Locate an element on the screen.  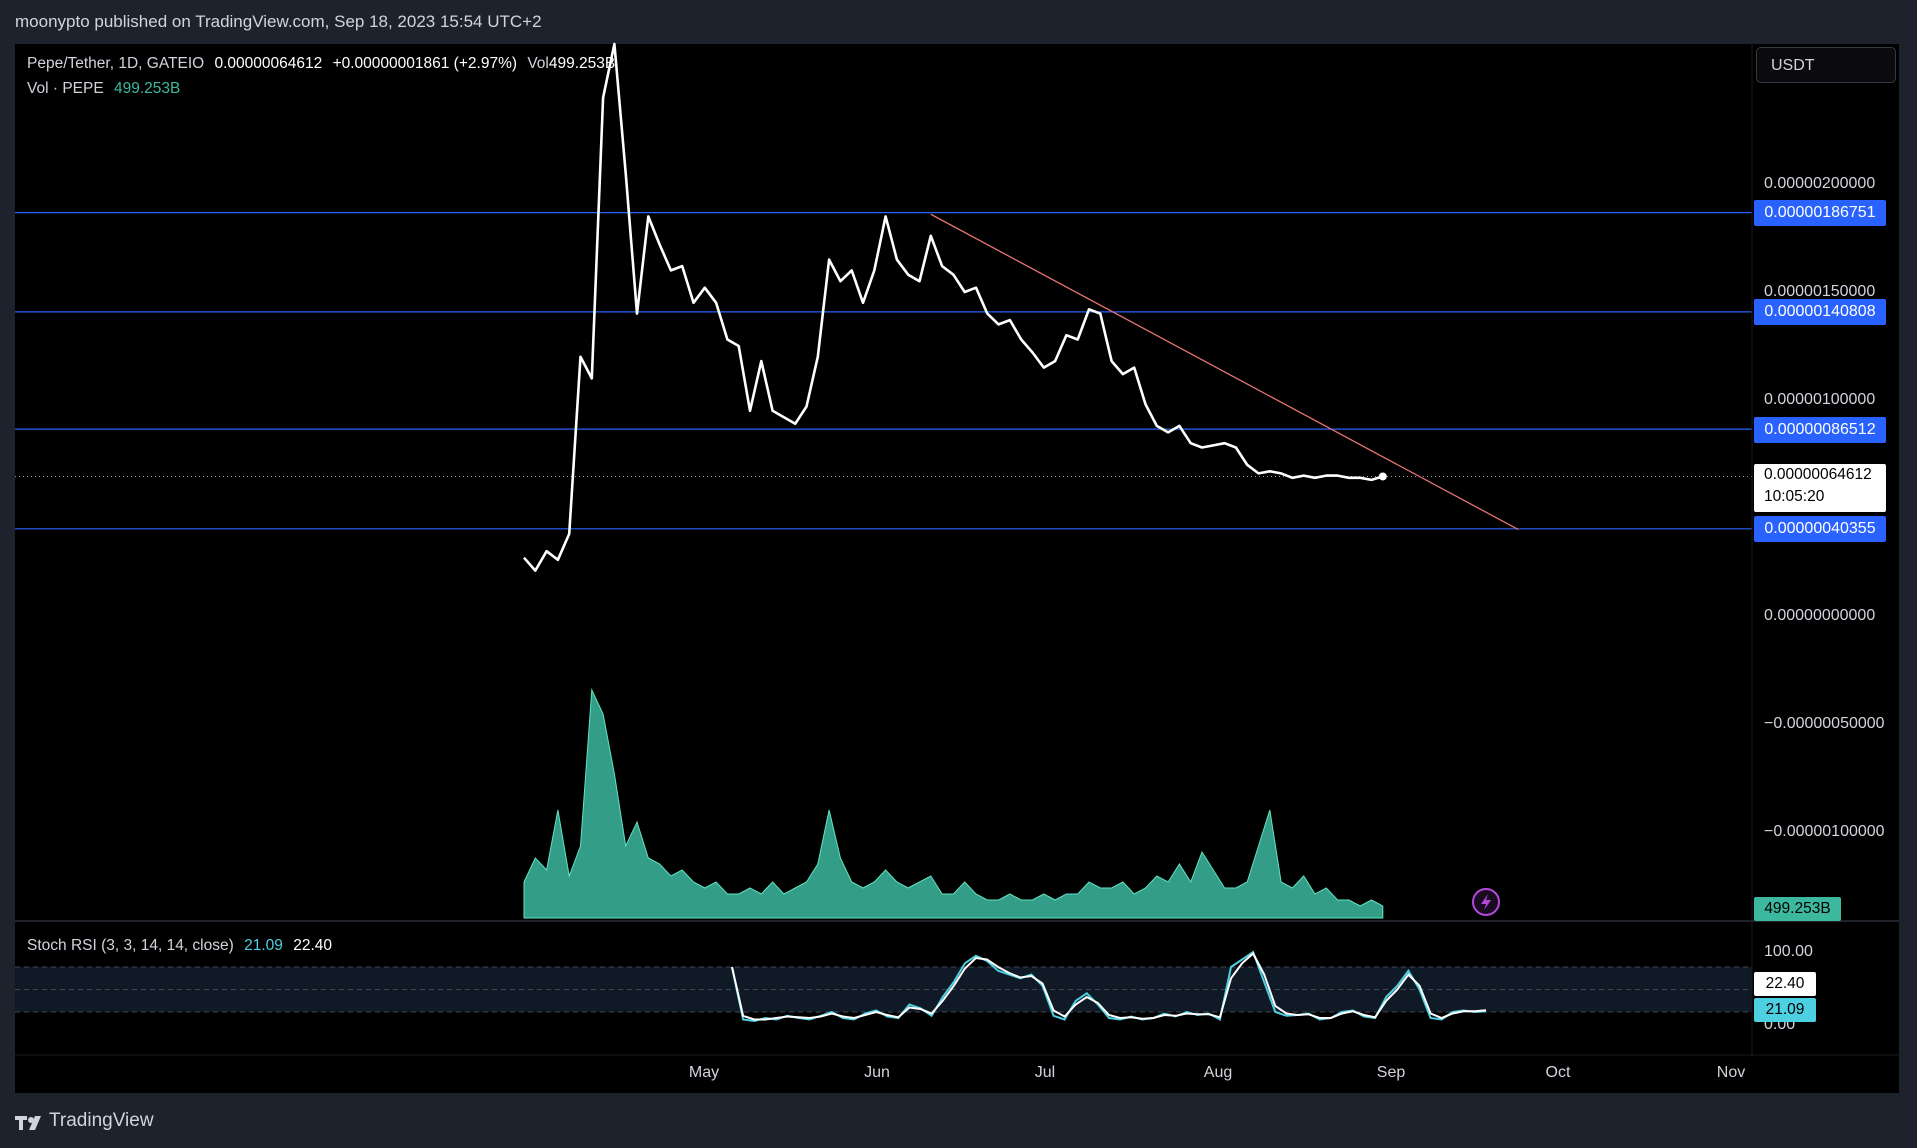
price-axis-label: 0.00000150000 is located at coordinates (1820, 291).